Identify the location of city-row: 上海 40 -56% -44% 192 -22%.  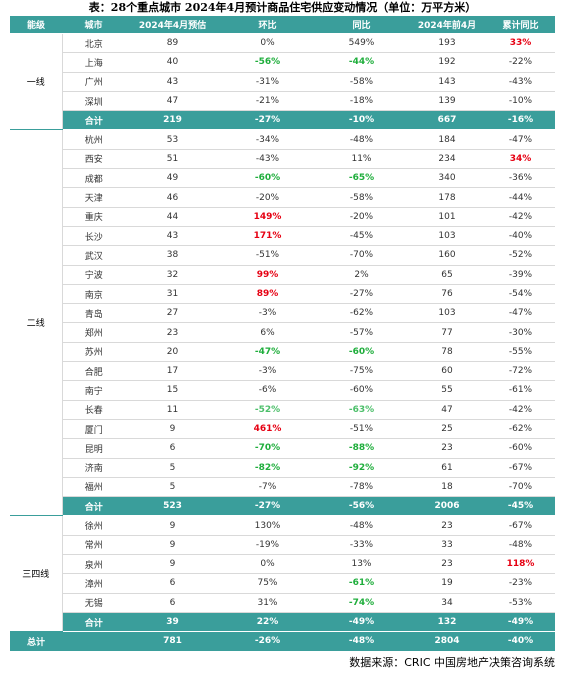
(282, 62).